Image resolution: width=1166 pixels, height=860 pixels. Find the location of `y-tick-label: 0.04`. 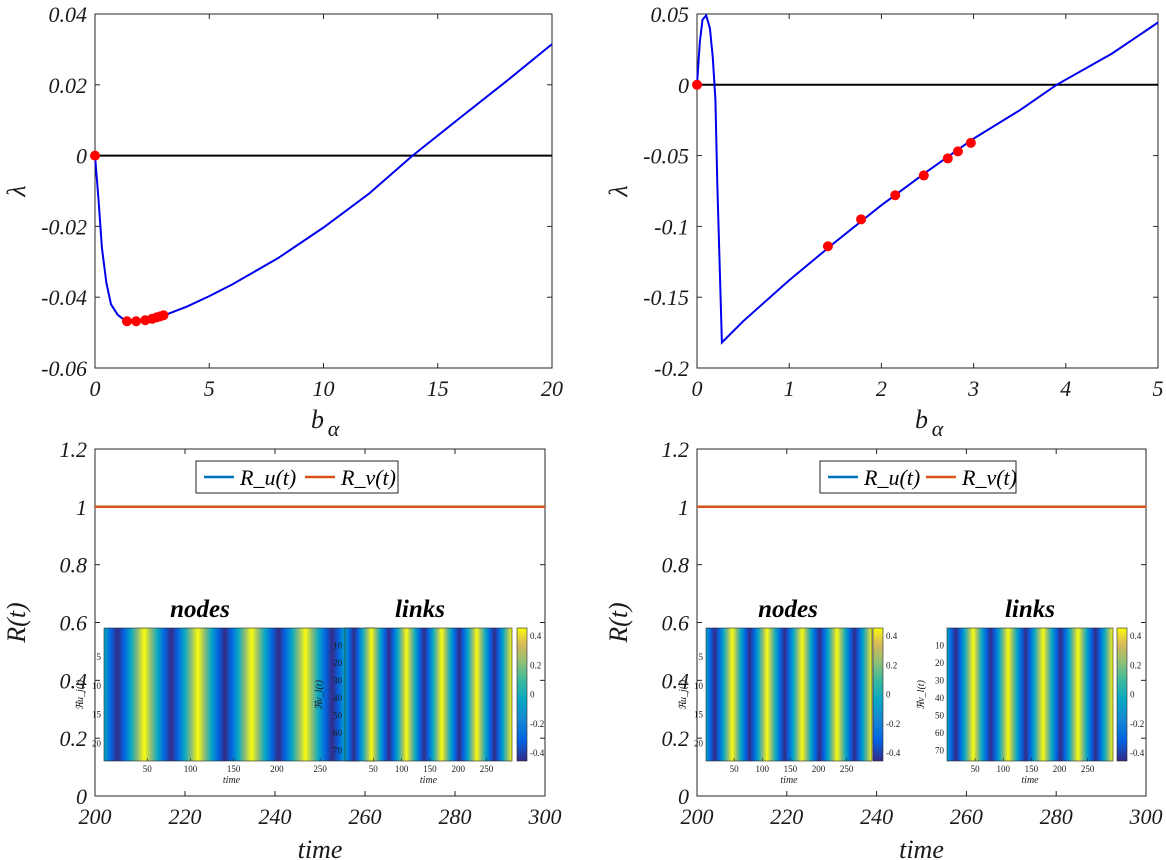

y-tick-label: 0.04 is located at coordinates (68, 14).